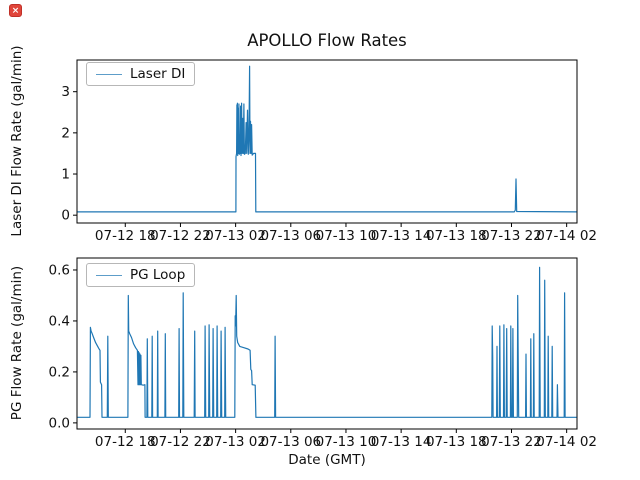 The width and height of the screenshot is (640, 480). I want to click on legend-laser-di: Laser DI, so click(141, 74).